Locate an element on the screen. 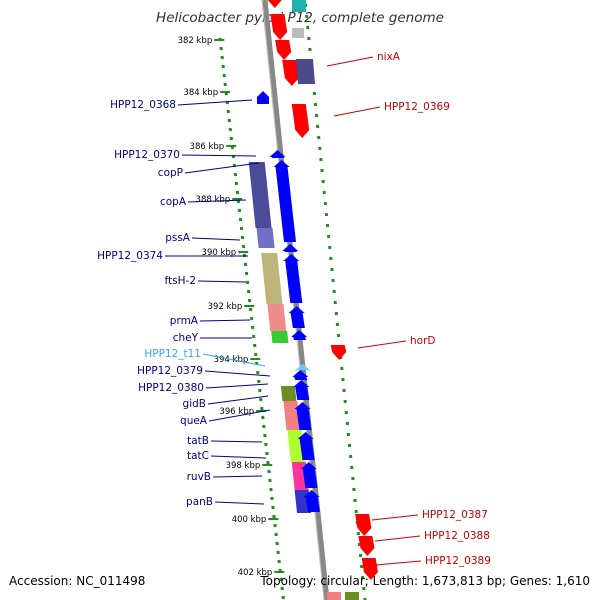  HPP12_0389-arrow is located at coordinates (369, 569).